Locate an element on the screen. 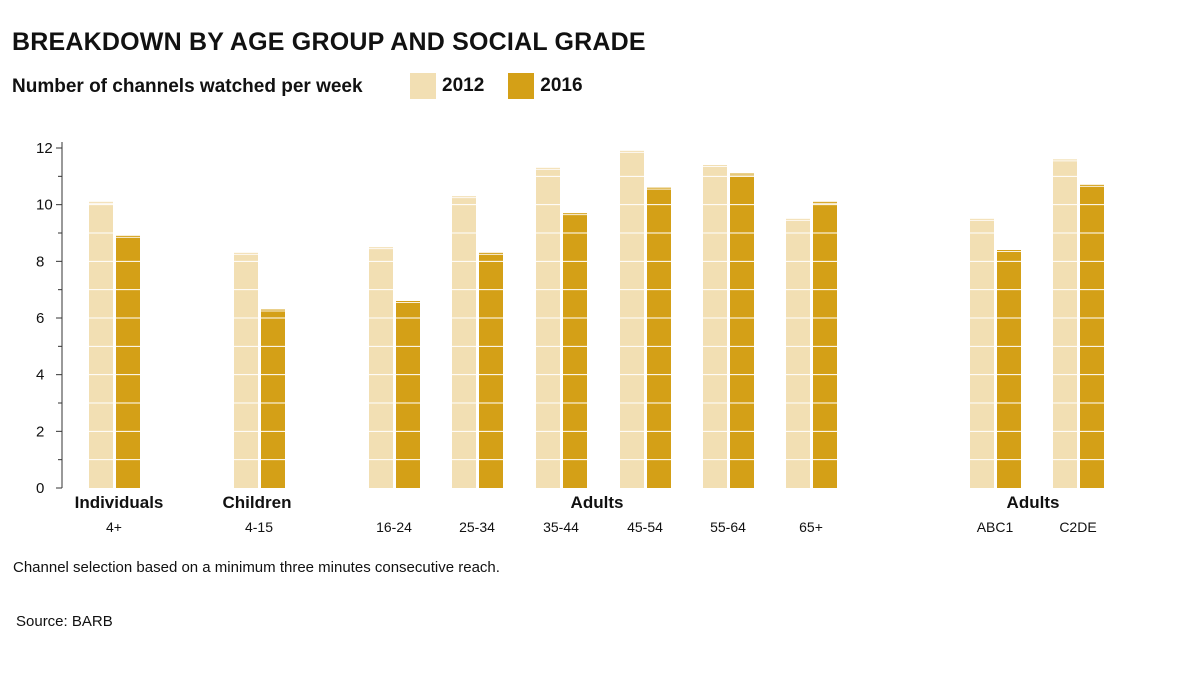 Image resolution: width=1200 pixels, height=675 pixels. bar-2016-4+ is located at coordinates (128, 361).